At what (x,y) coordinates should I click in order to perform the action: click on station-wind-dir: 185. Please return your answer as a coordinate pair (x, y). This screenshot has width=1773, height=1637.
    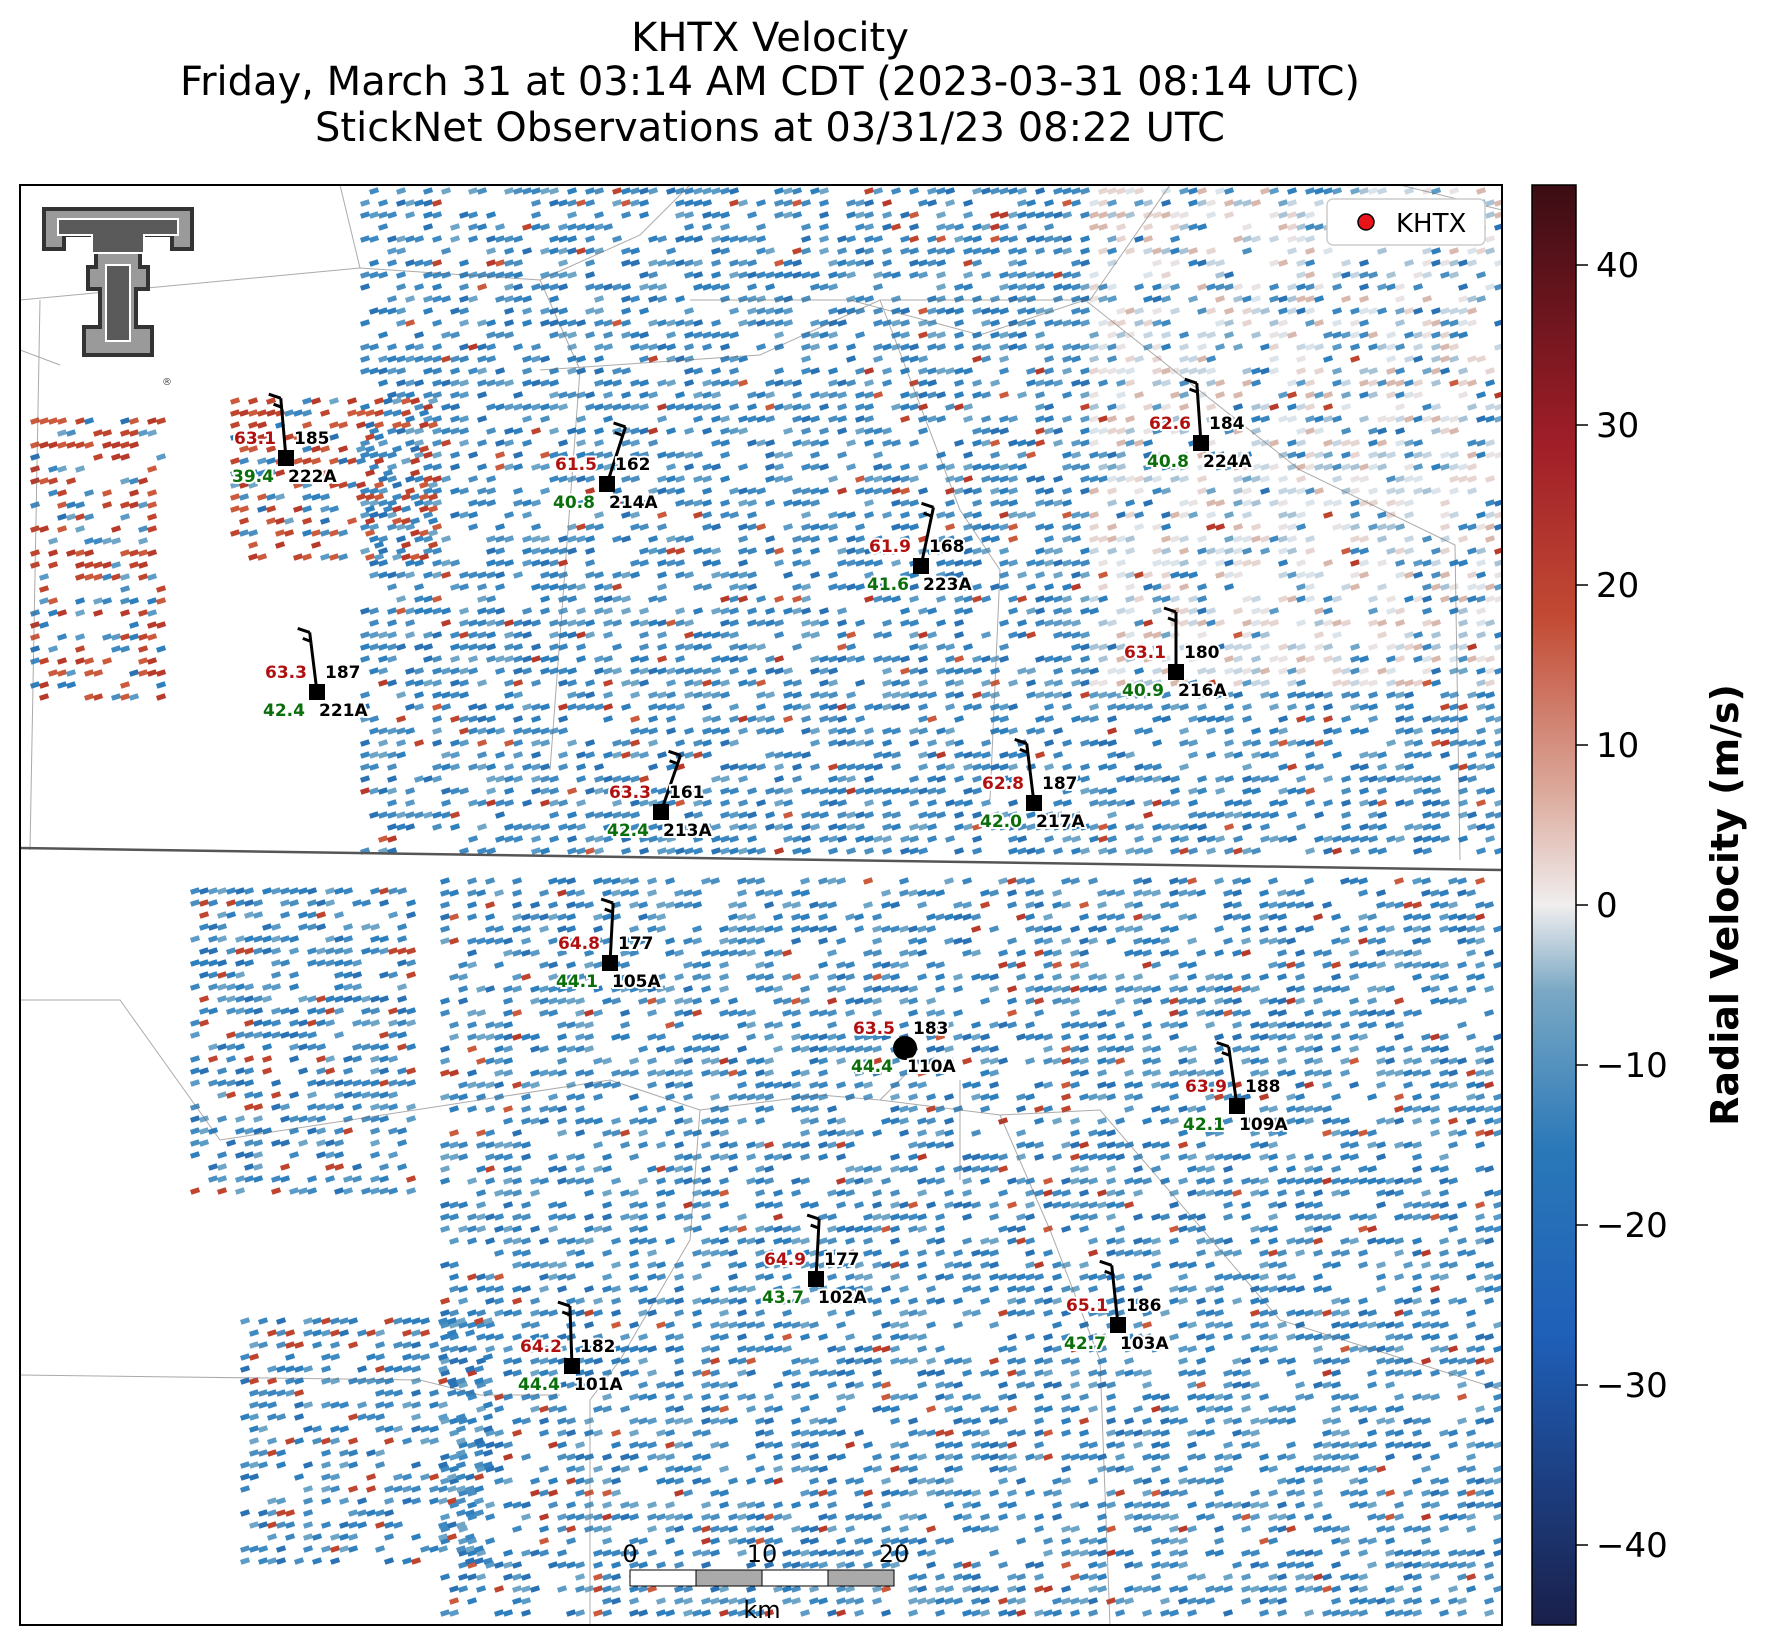
    Looking at the image, I should click on (312, 439).